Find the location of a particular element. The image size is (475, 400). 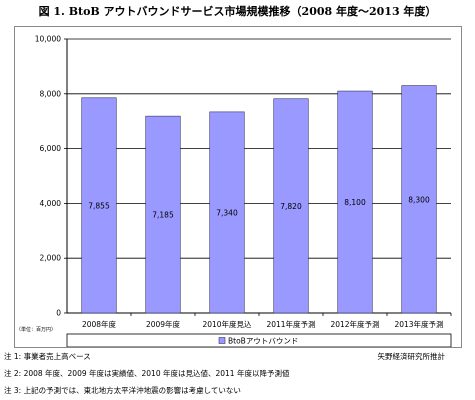

x-tick-label: 2012年度予測 is located at coordinates (354, 324).